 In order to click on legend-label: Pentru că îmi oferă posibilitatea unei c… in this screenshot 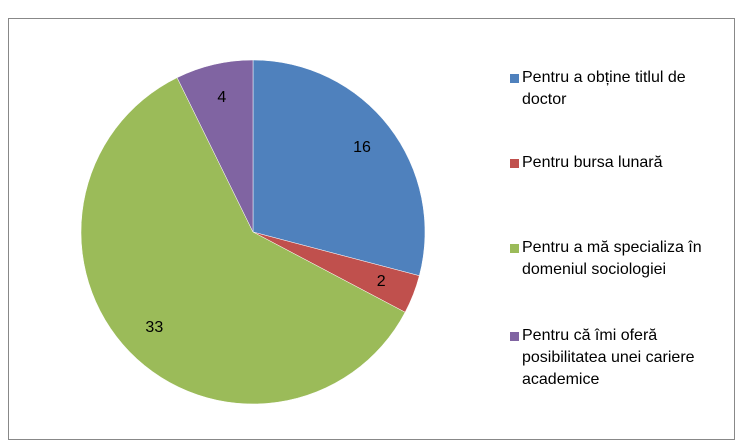, I will do `click(608, 357)`.